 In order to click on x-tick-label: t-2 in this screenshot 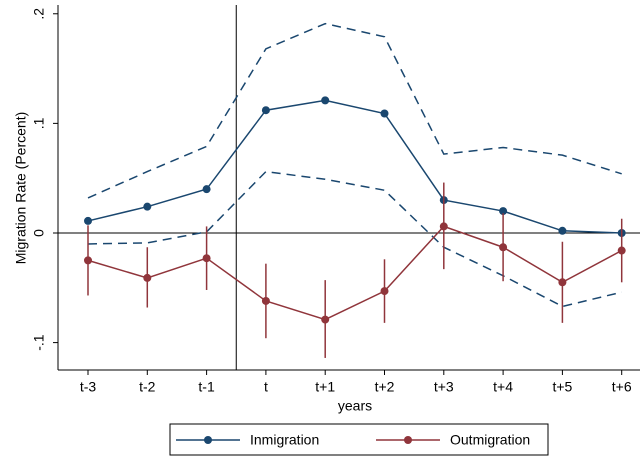, I will do `click(147, 387)`.